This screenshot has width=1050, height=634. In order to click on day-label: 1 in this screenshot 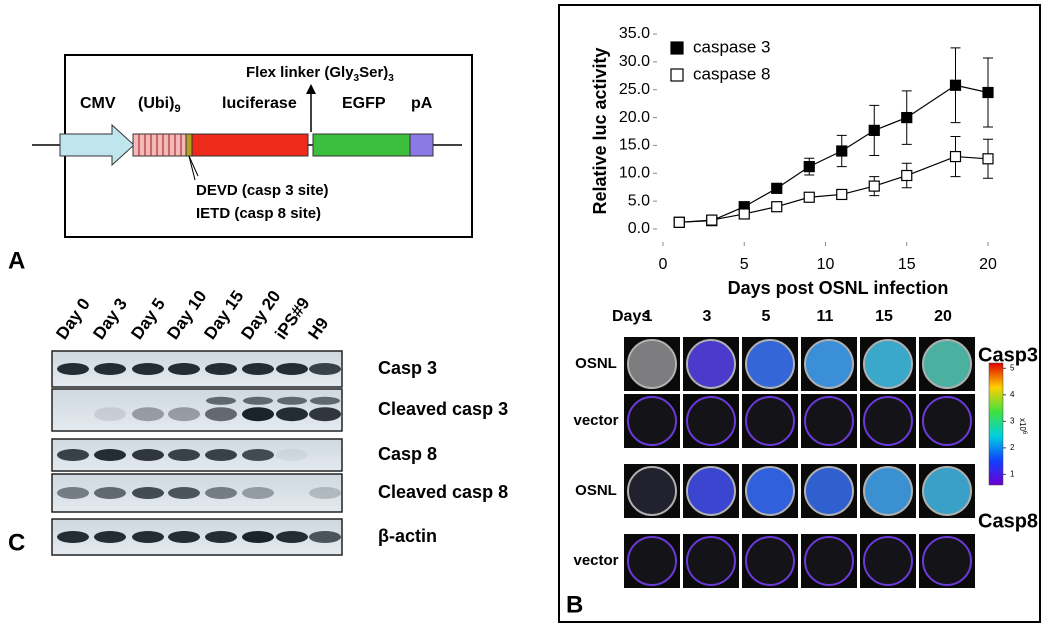, I will do `click(648, 316)`.